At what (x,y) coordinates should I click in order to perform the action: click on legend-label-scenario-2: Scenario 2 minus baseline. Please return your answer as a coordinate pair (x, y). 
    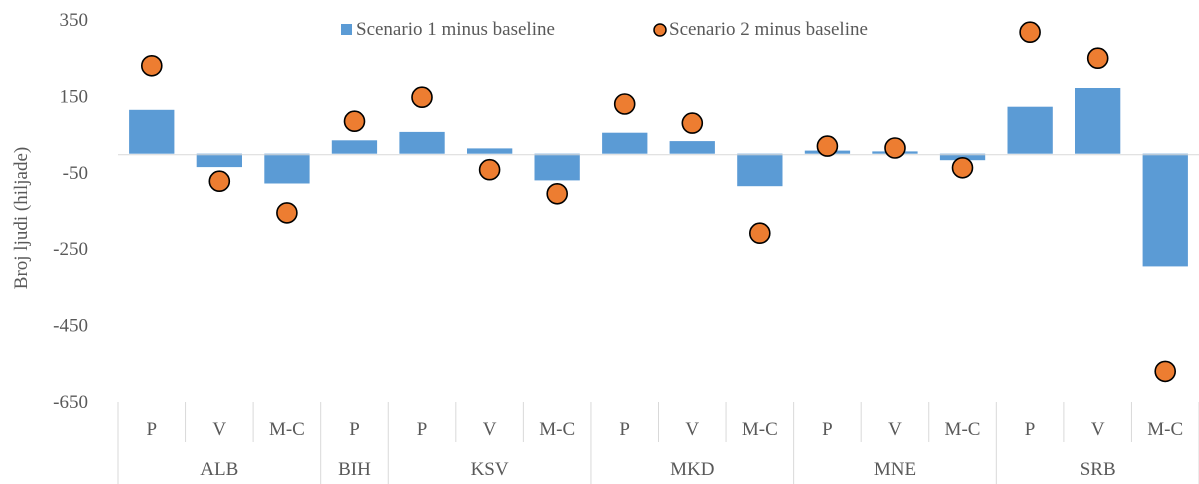
    Looking at the image, I should click on (768, 29).